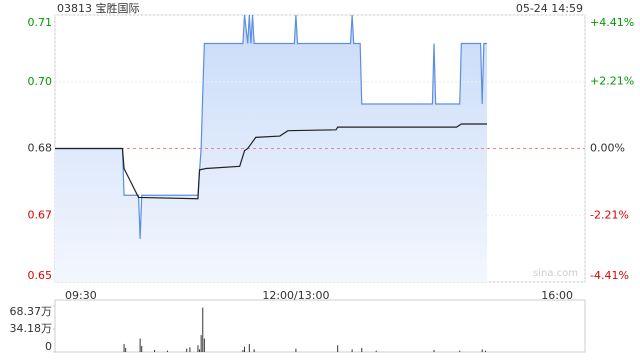 The width and height of the screenshot is (640, 360). Describe the element at coordinates (612, 22) in the screenshot. I see `y2-tick-label: +4.41%` at that location.